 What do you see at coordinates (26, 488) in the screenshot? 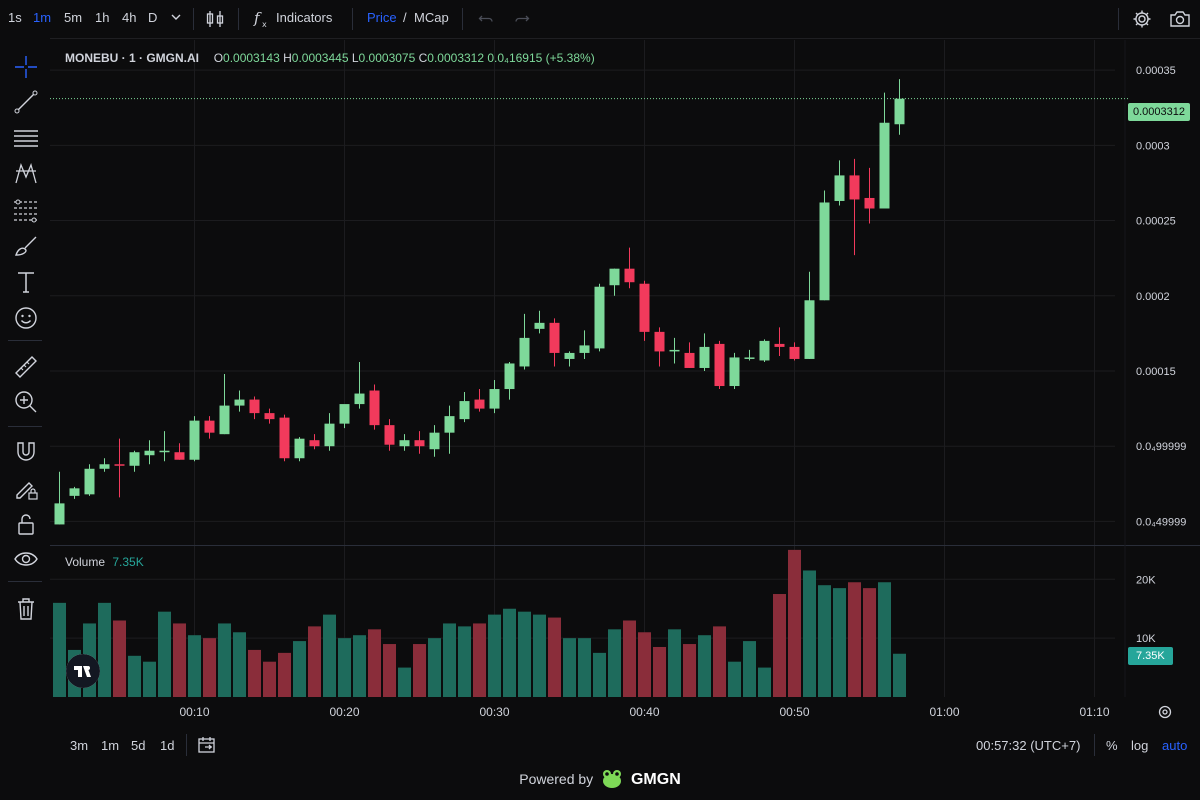
I see `lock-drawing-icon` at bounding box center [26, 488].